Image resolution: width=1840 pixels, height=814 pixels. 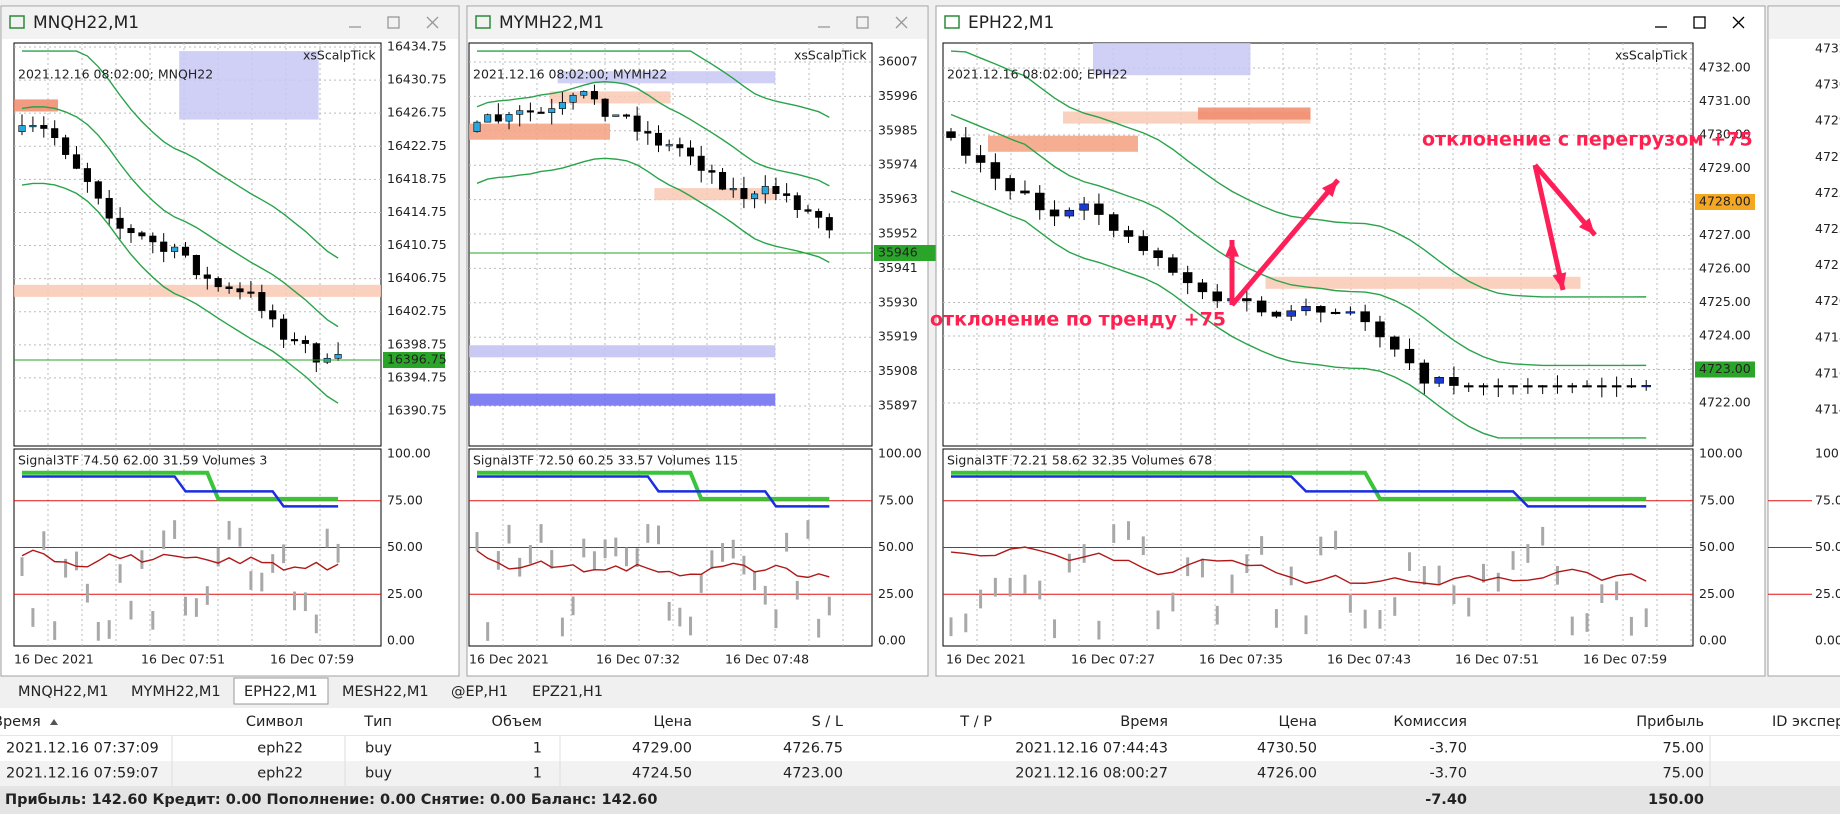 What do you see at coordinates (827, 722) in the screenshot?
I see `column-header: S / L` at bounding box center [827, 722].